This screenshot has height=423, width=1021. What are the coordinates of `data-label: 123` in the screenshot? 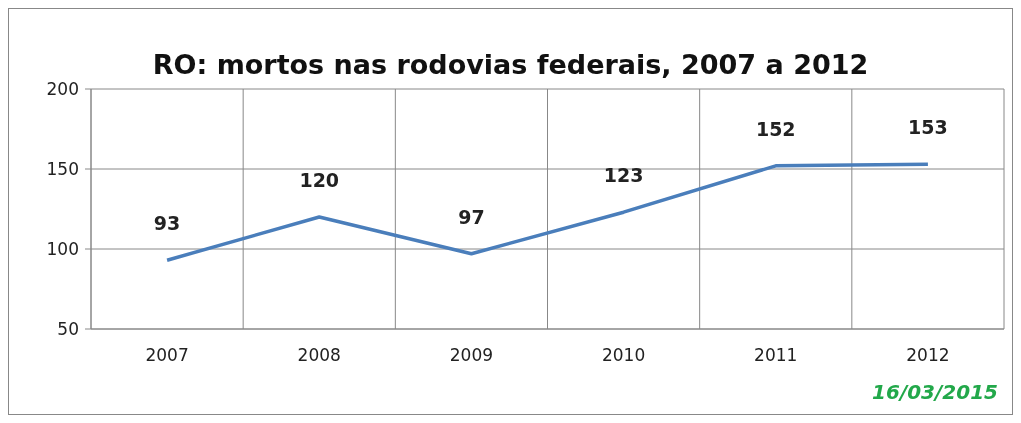 It's located at (623, 175).